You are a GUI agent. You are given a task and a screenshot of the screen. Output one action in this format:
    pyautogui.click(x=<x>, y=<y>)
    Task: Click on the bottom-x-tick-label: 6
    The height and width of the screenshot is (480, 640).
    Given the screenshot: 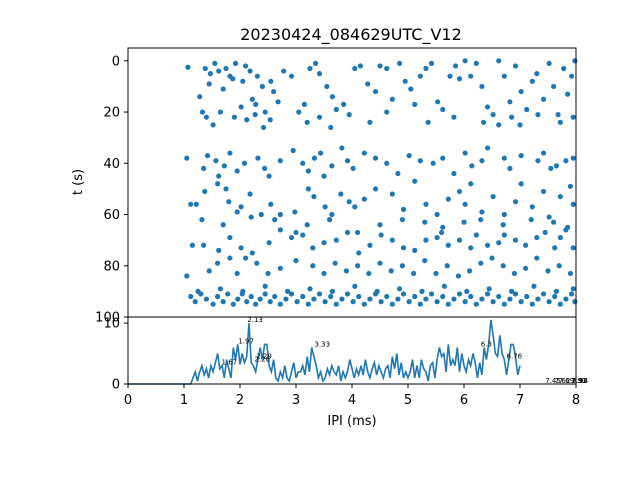 What is the action you would take?
    pyautogui.click(x=464, y=400)
    